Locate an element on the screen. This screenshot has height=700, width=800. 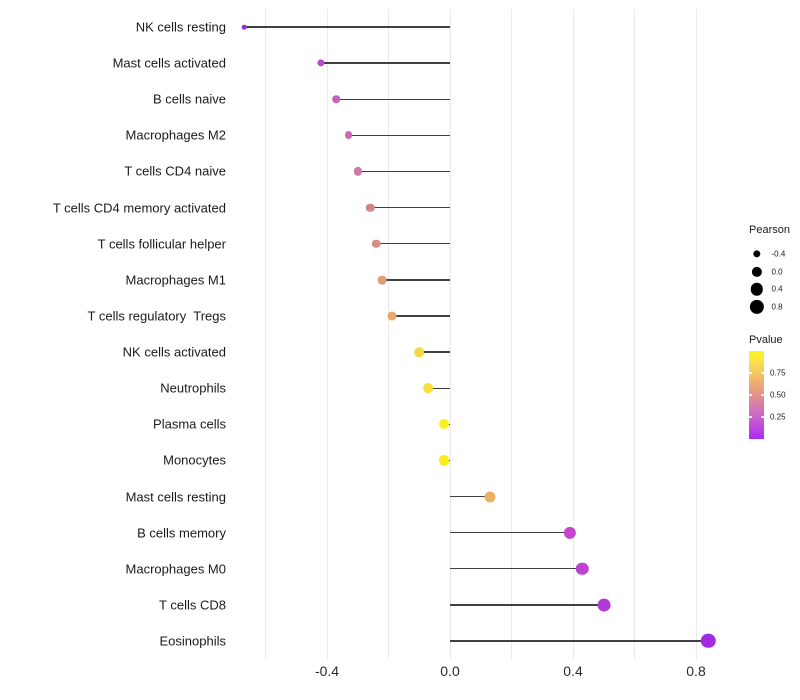
category-label: T cells regulatory Tregs is located at coordinates (156, 316).